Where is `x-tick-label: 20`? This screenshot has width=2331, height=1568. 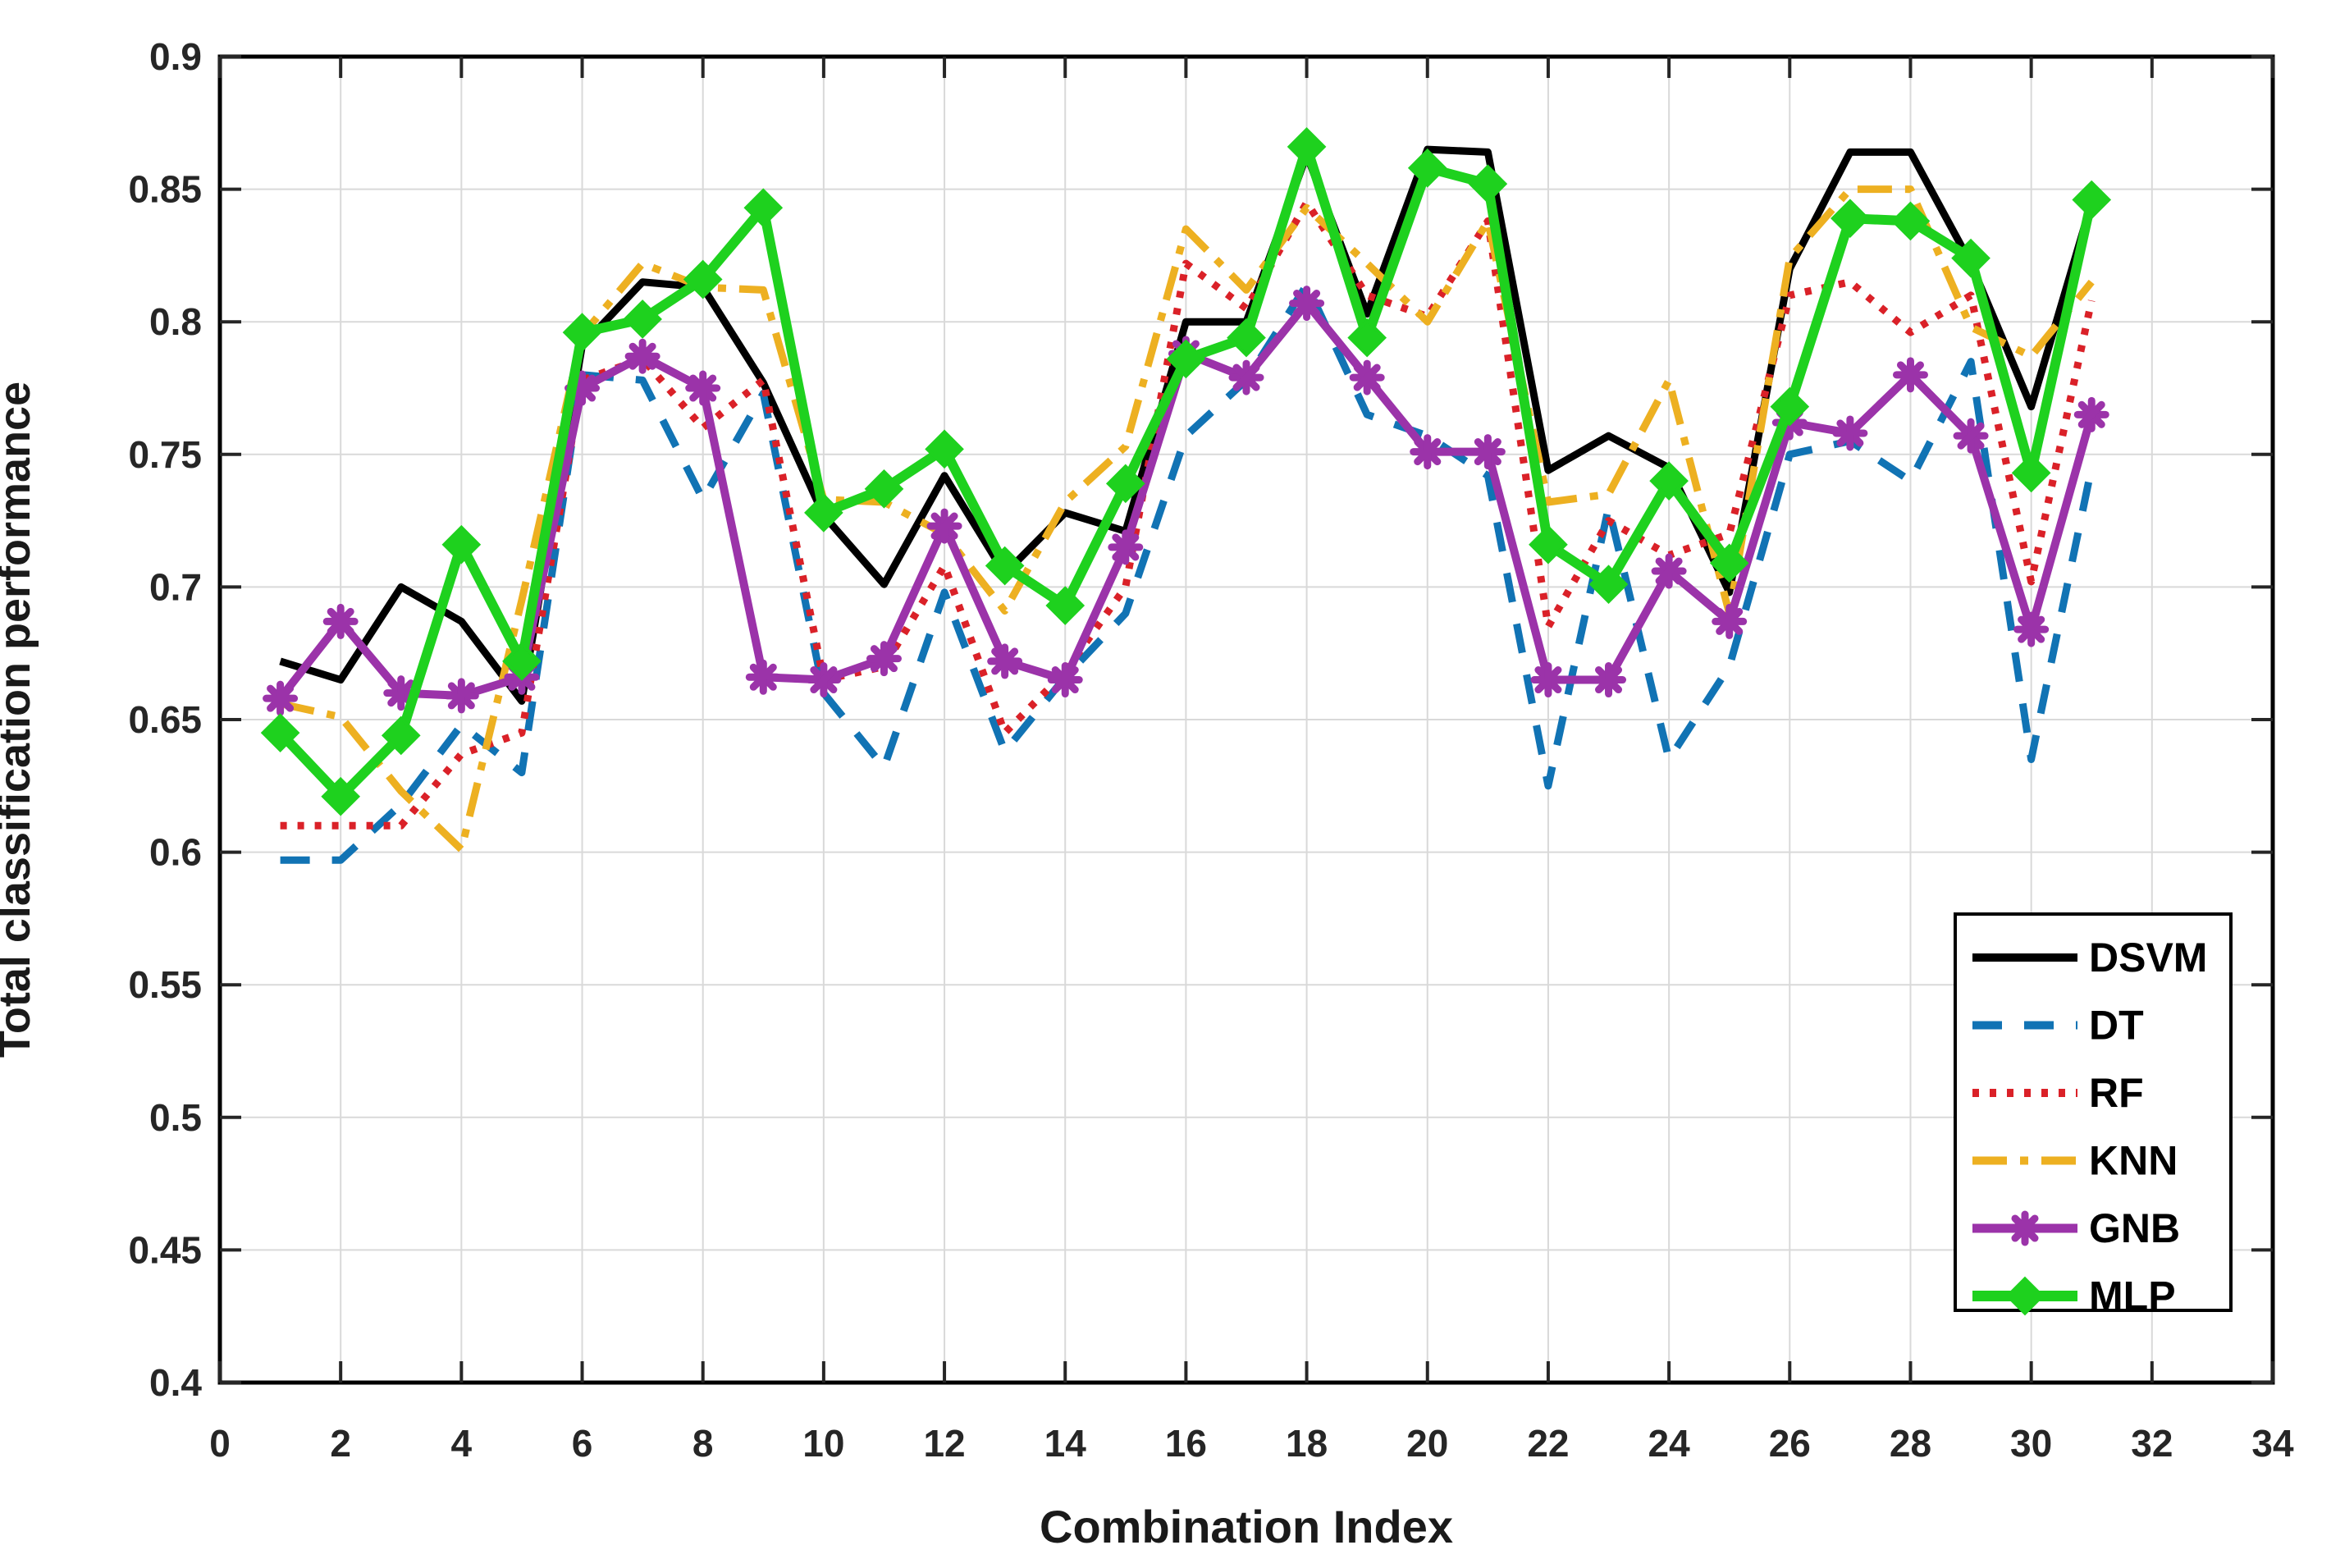
x-tick-label: 20 is located at coordinates (1427, 1443).